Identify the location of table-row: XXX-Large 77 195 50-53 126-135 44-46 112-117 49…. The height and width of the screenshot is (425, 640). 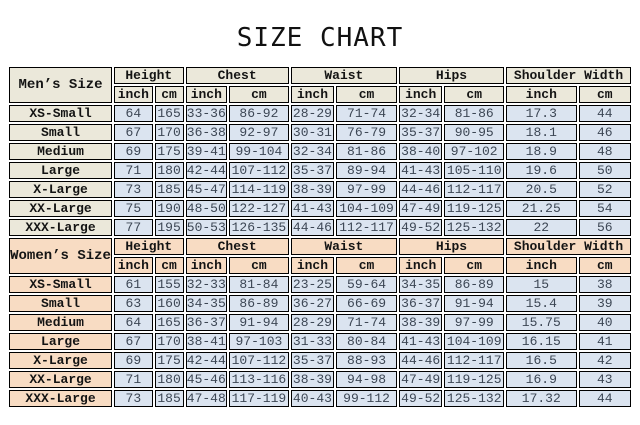
(320, 227).